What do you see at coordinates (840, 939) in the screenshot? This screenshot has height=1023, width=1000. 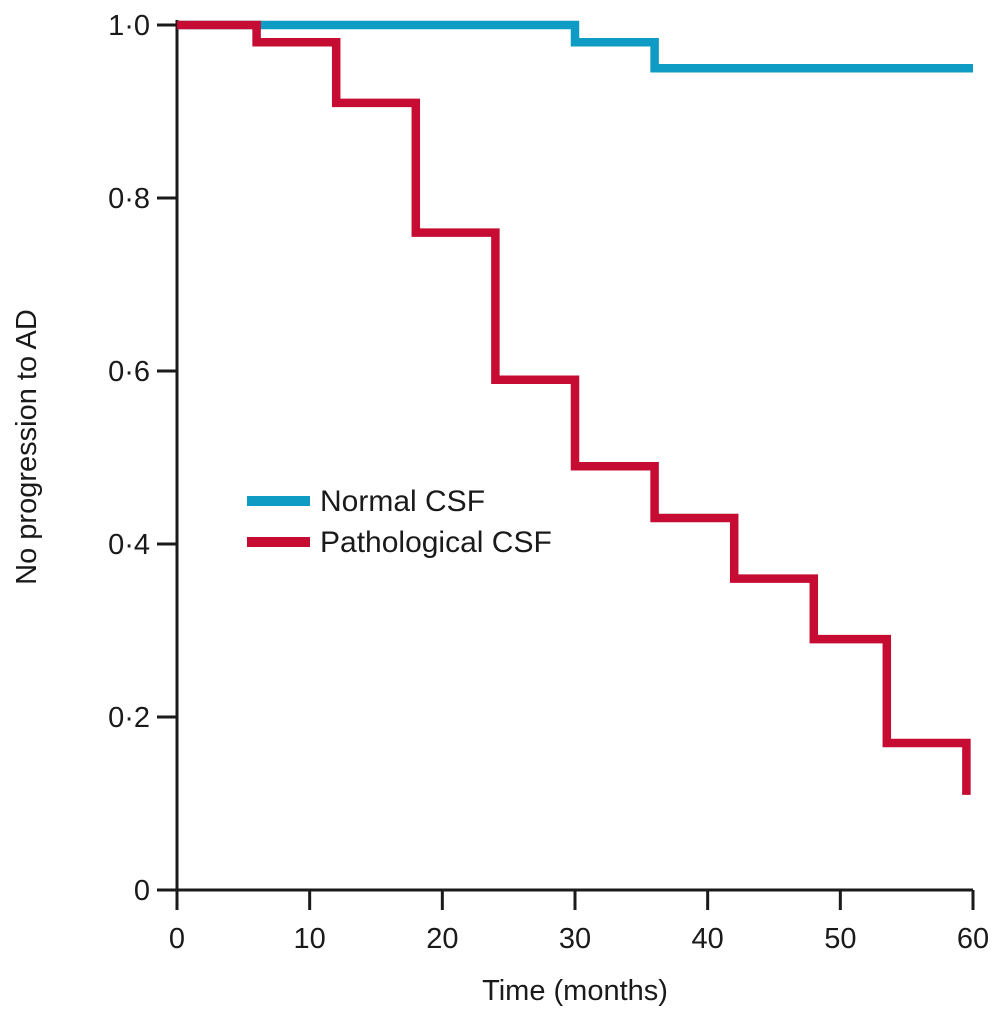 I see `x-tick-label: 50` at bounding box center [840, 939].